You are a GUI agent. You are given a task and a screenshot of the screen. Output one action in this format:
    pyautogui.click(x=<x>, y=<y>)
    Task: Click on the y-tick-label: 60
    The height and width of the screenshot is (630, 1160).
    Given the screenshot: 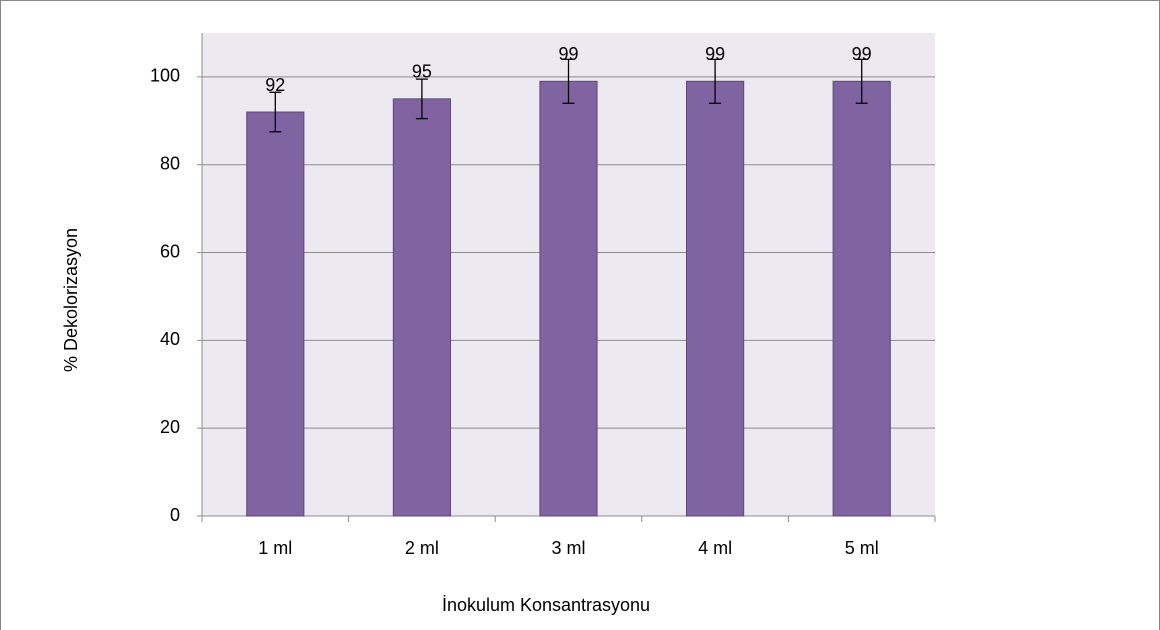 What is the action you would take?
    pyautogui.click(x=170, y=251)
    